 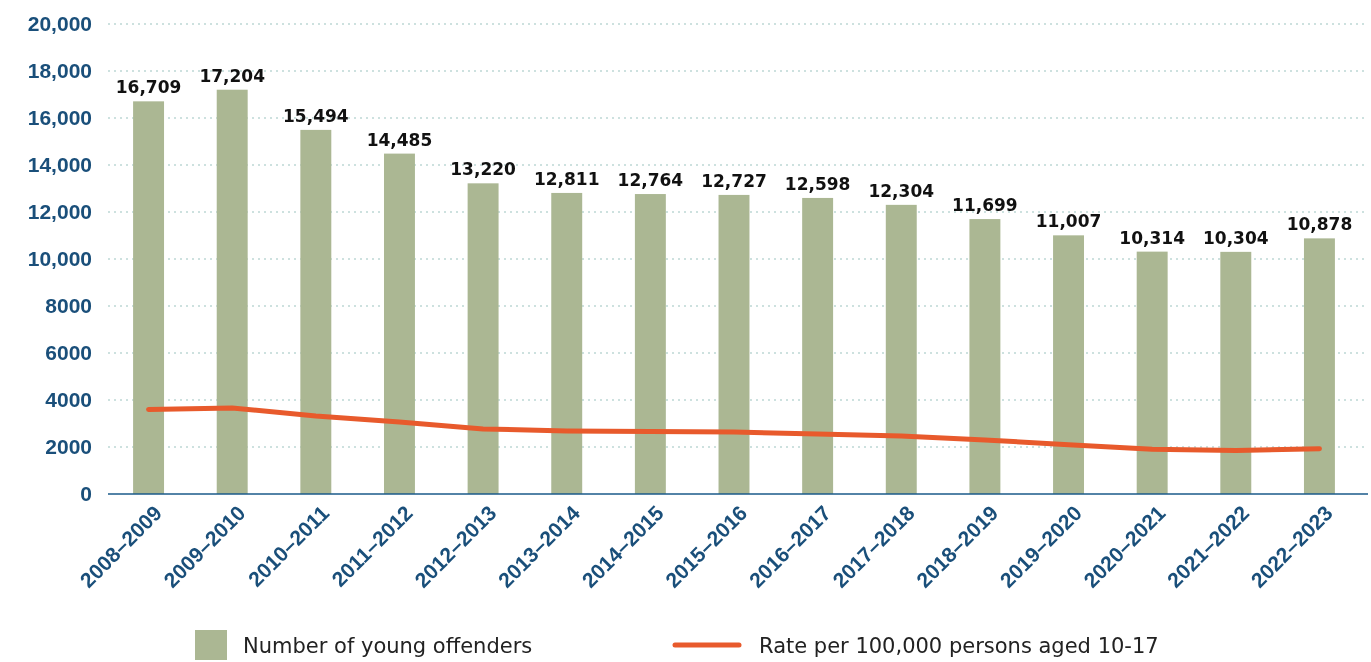 What do you see at coordinates (1319, 224) in the screenshot?
I see `data-label: 10,878` at bounding box center [1319, 224].